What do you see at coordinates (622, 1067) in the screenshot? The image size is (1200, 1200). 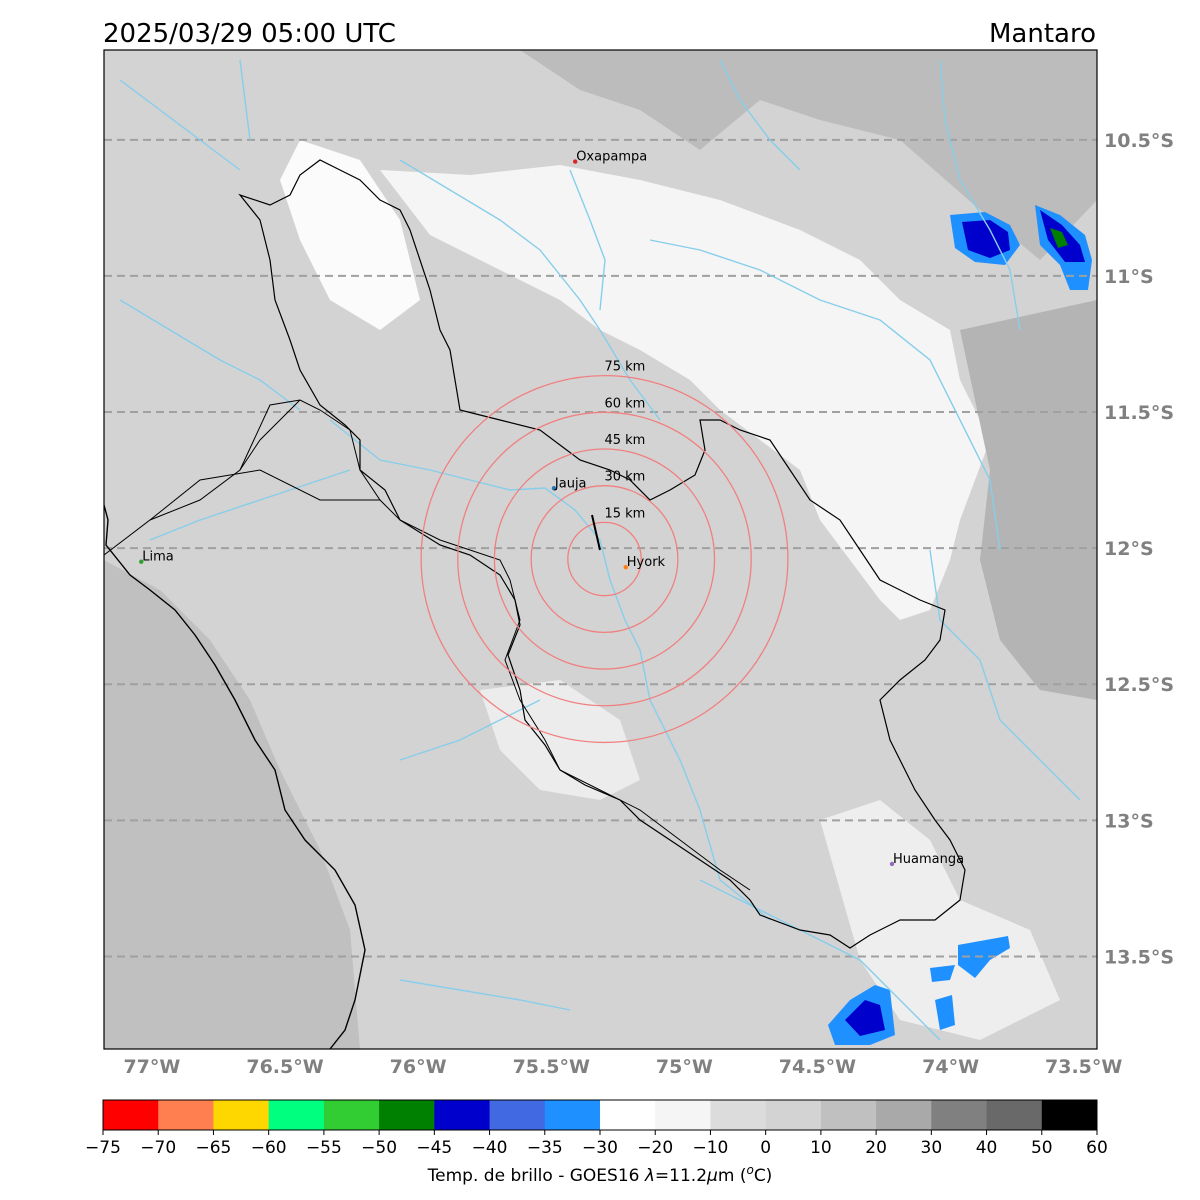 I see `longitude-labels: 77°W 76.5°W 76°W 75.5°W 75°W 74.5°W 74°W 73.5°W` at bounding box center [622, 1067].